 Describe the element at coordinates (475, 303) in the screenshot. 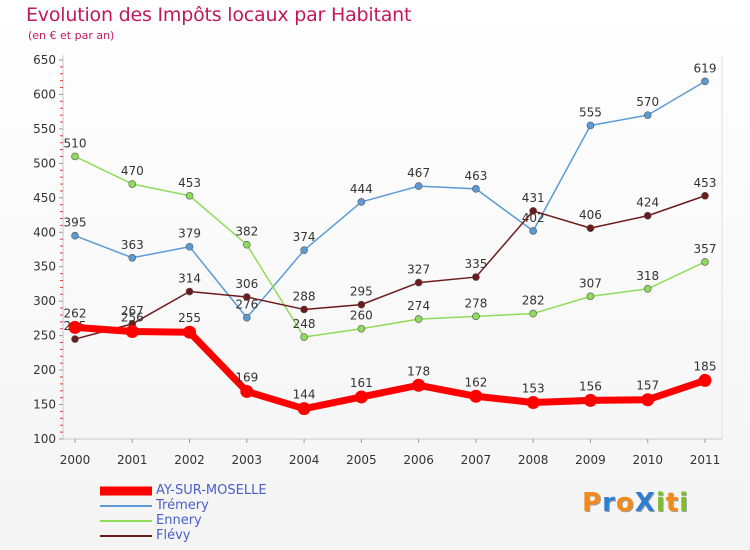

I see `data-label-ennery: 278` at that location.